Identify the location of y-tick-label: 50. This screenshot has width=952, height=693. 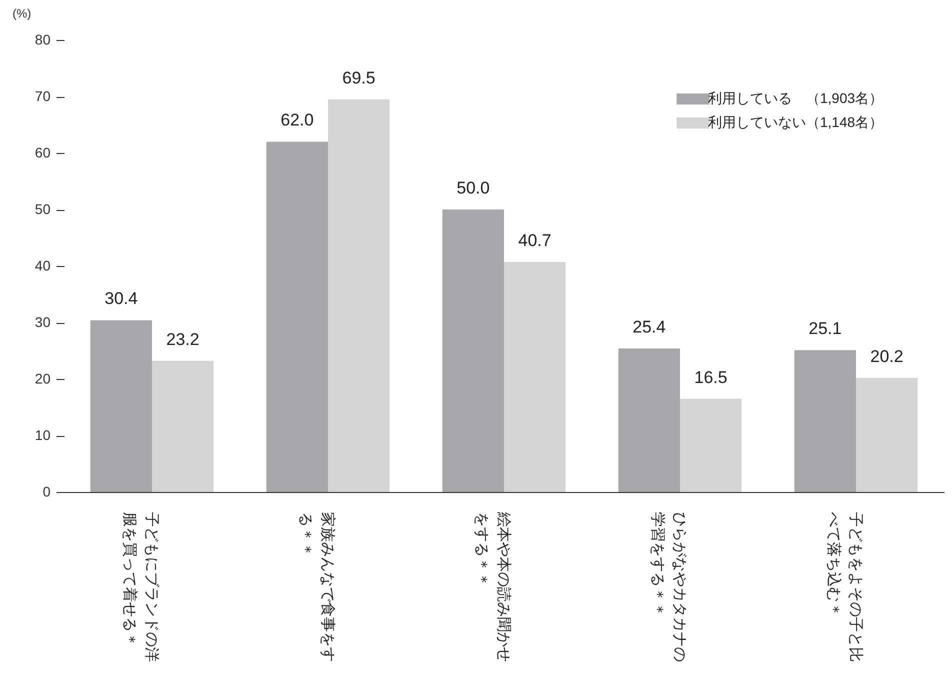
(42, 209).